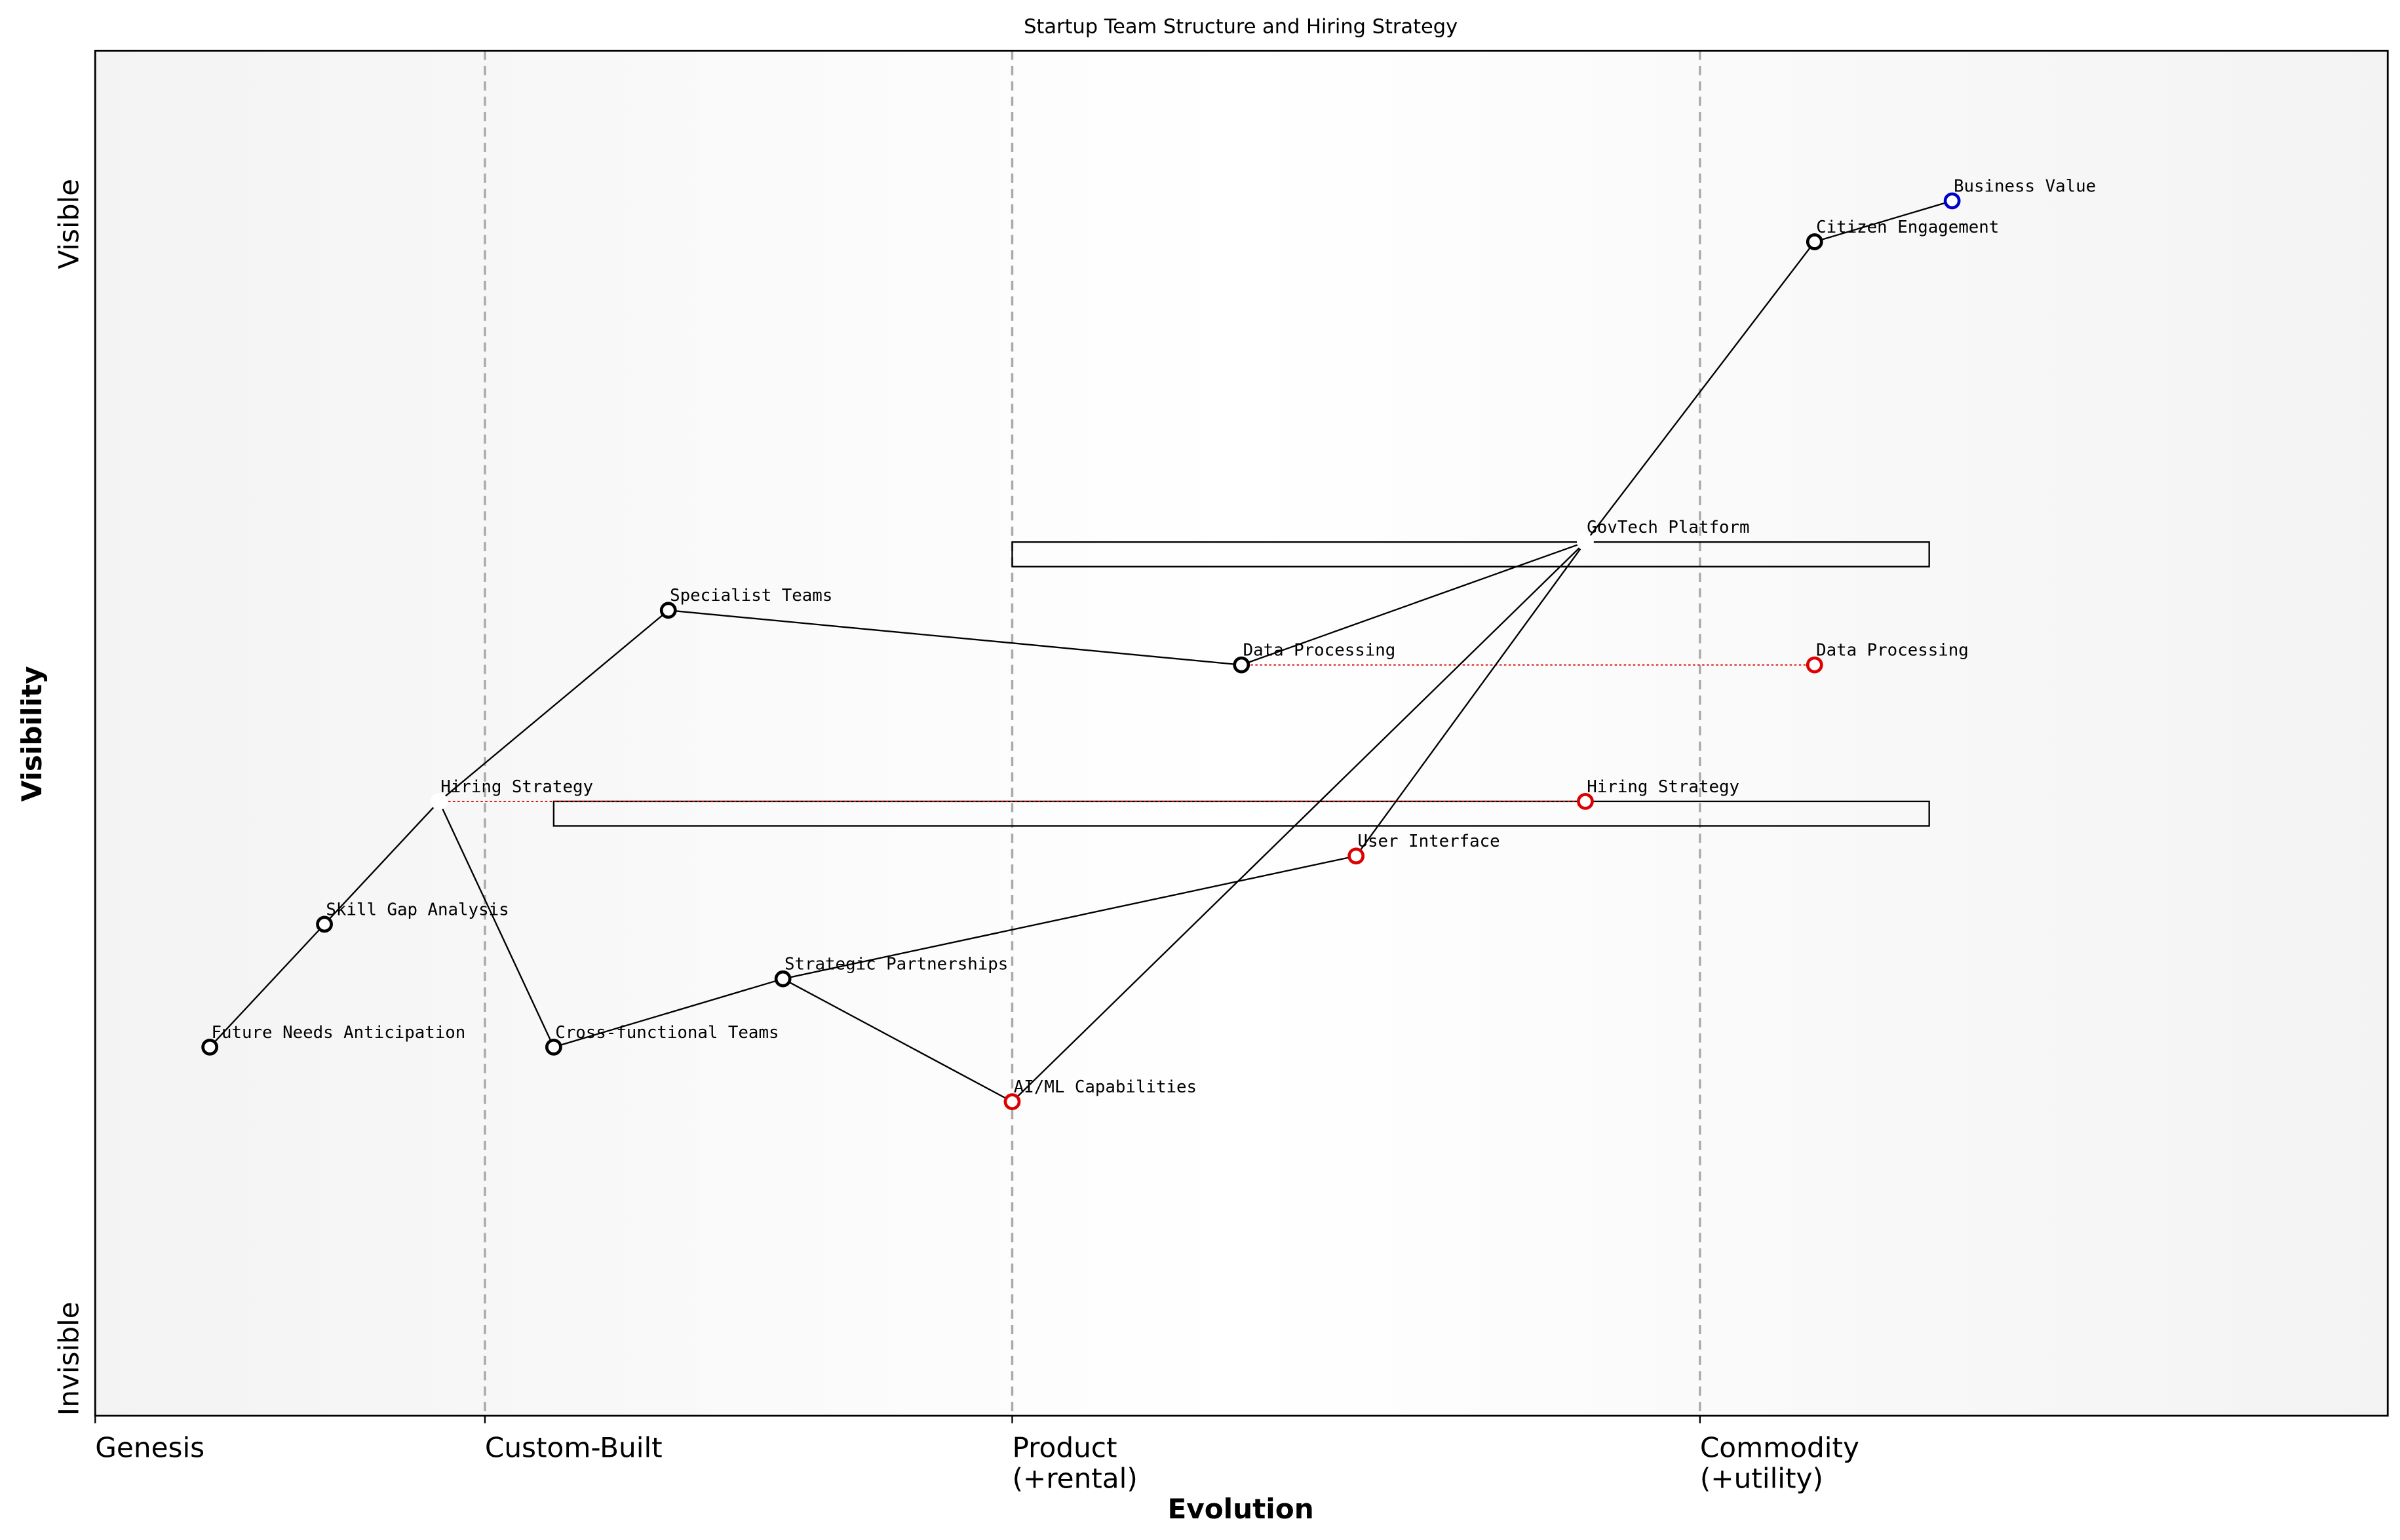 Image resolution: width=2400 pixels, height=1540 pixels. I want to click on component-label: Specialist Teams, so click(751, 596).